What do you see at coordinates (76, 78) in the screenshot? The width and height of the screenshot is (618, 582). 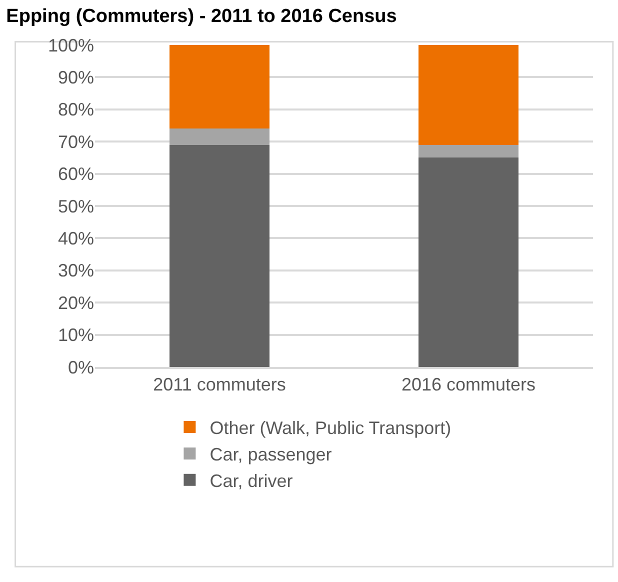 I see `y-tick-label: 90%` at bounding box center [76, 78].